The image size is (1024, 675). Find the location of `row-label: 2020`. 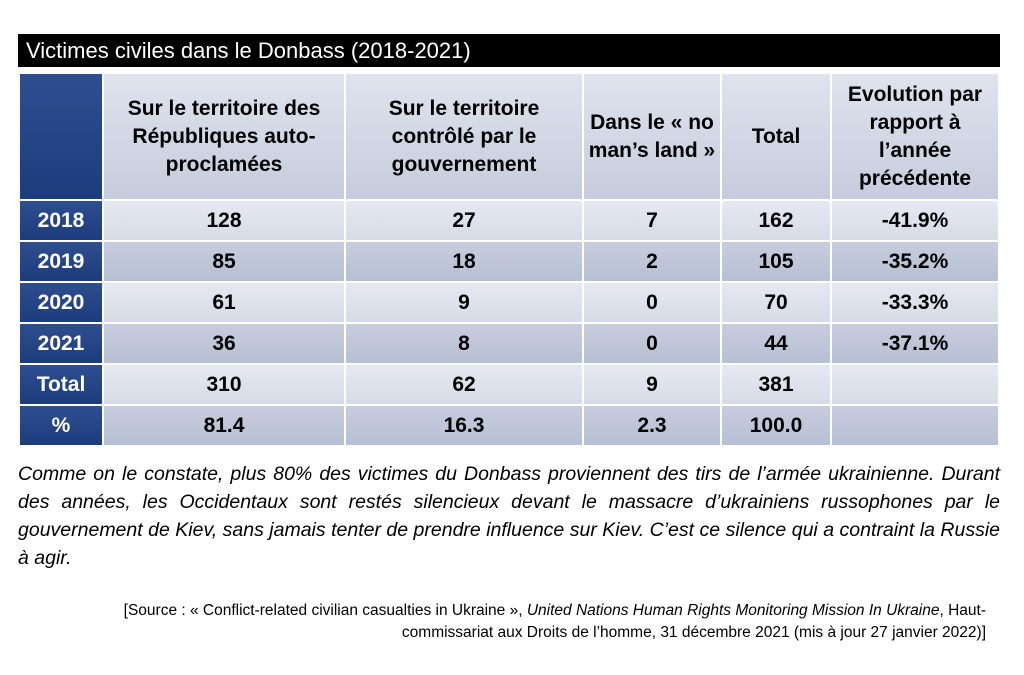

row-label: 2020 is located at coordinates (61, 302).